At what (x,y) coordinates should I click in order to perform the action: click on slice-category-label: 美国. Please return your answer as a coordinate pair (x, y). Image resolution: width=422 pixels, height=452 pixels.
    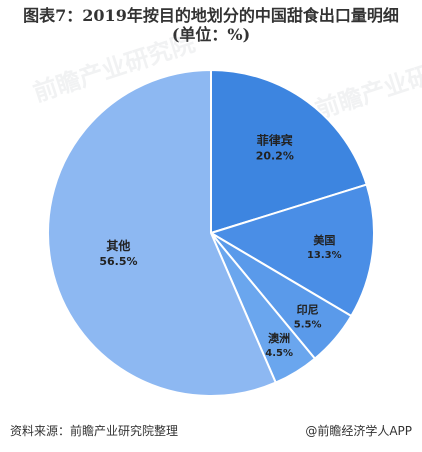
    Looking at the image, I should click on (324, 240).